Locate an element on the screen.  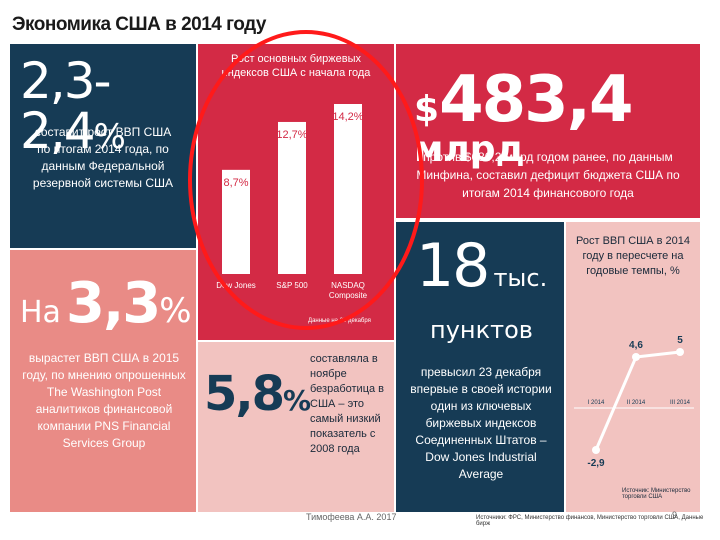
dow-unit2: пунктов is located at coordinates (481, 330).